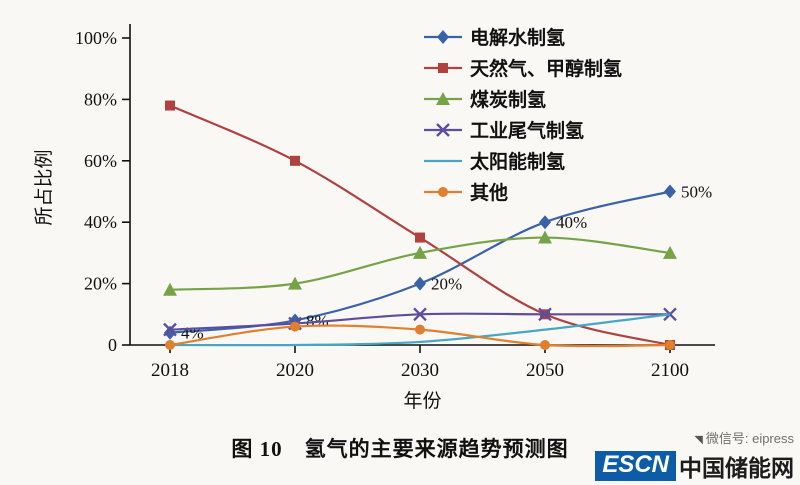 This screenshot has width=800, height=485. Describe the element at coordinates (517, 161) in the screenshot. I see `legend-label: 太阳能制氢` at that location.